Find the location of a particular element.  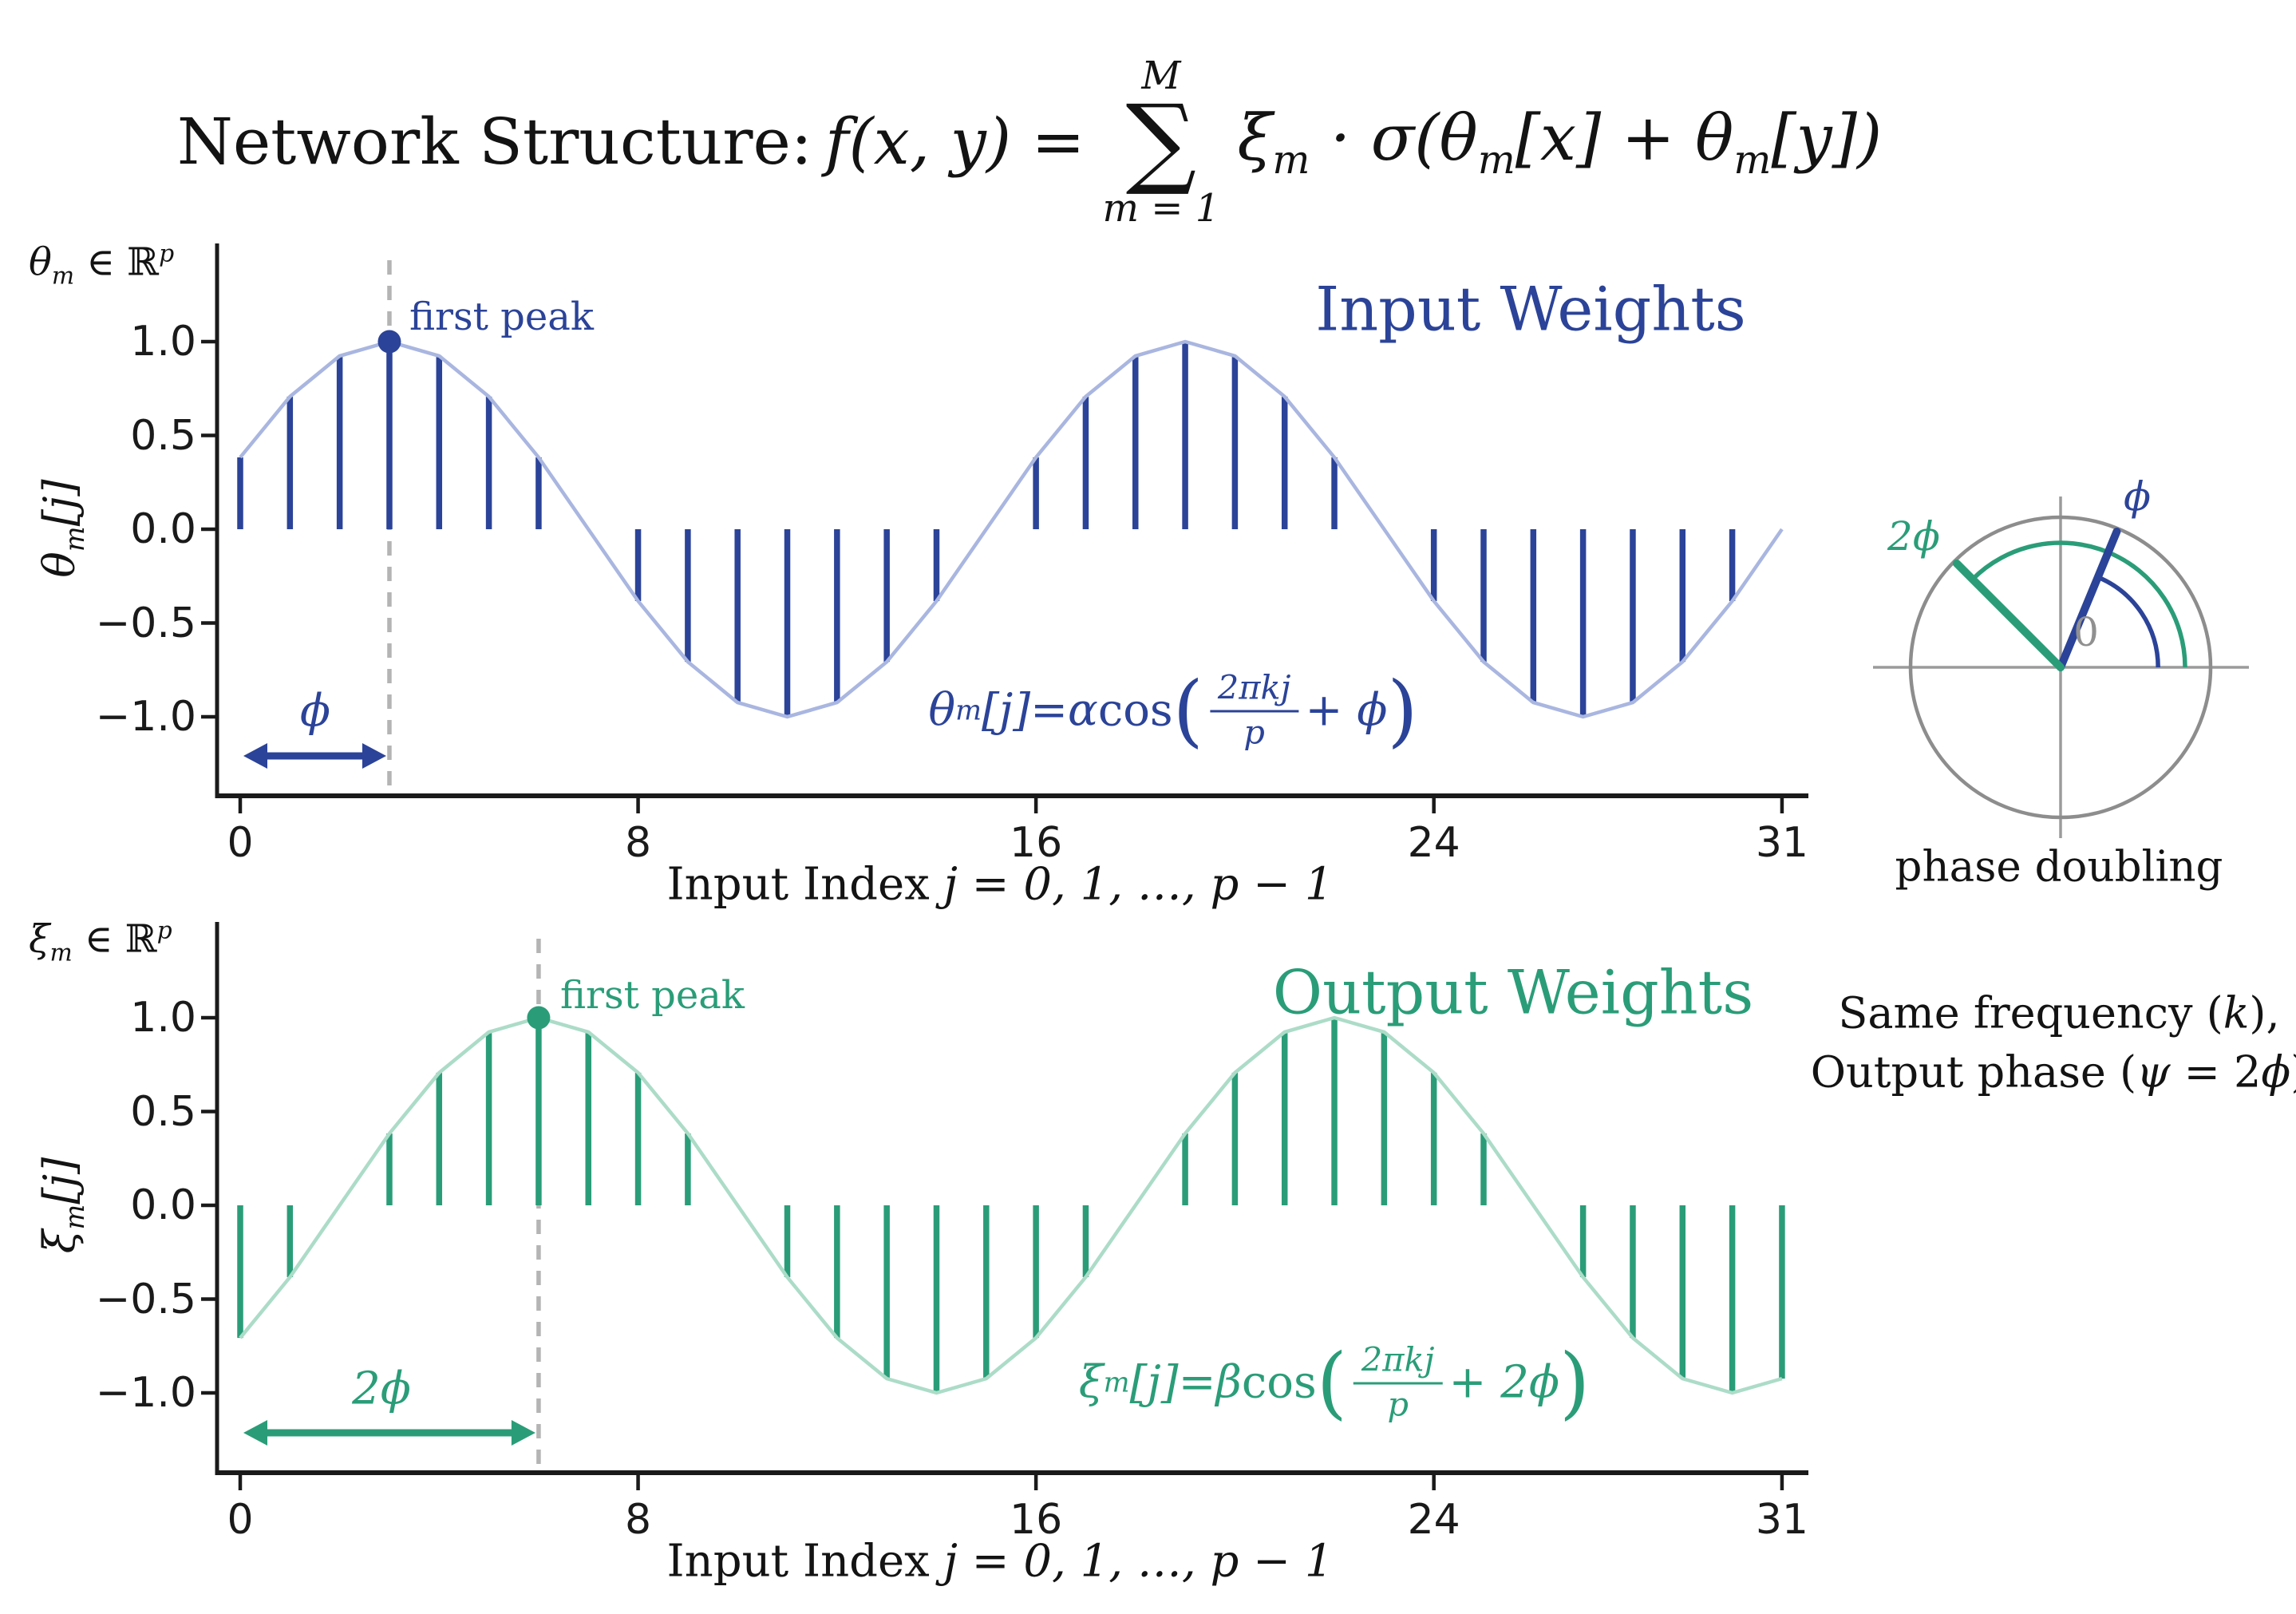

input-weights-phase-arrow-left-head is located at coordinates (255, 756).